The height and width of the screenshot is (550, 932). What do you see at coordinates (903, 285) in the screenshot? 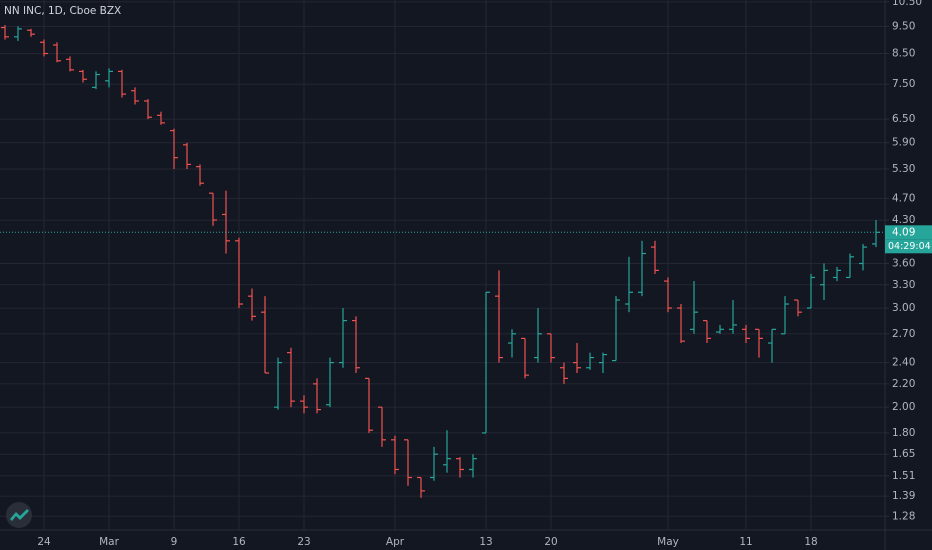
I see `y-tick-label: 3.30` at bounding box center [903, 285].